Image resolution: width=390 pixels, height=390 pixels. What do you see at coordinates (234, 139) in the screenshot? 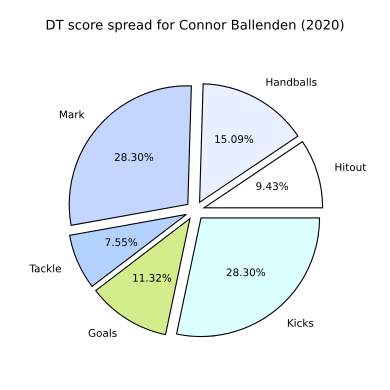
I see `data-label: 15.09%` at bounding box center [234, 139].